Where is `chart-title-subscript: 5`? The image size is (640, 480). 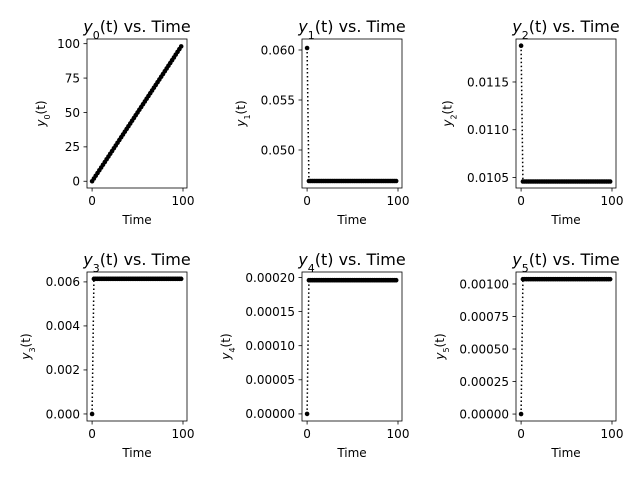 chart-title-subscript: 5 is located at coordinates (525, 268).